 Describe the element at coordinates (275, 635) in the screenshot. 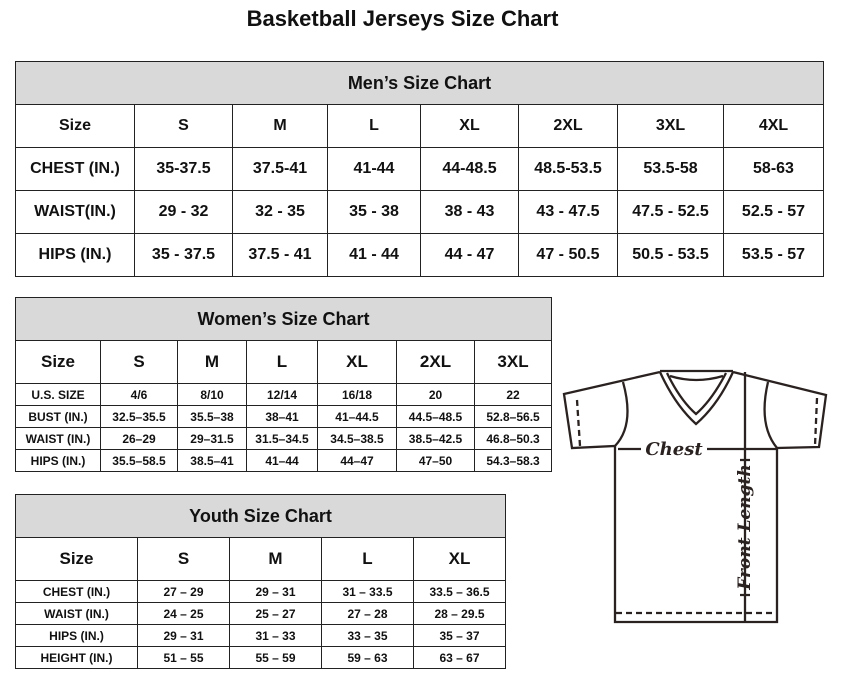

I see `table-cell: 31 – 33` at that location.